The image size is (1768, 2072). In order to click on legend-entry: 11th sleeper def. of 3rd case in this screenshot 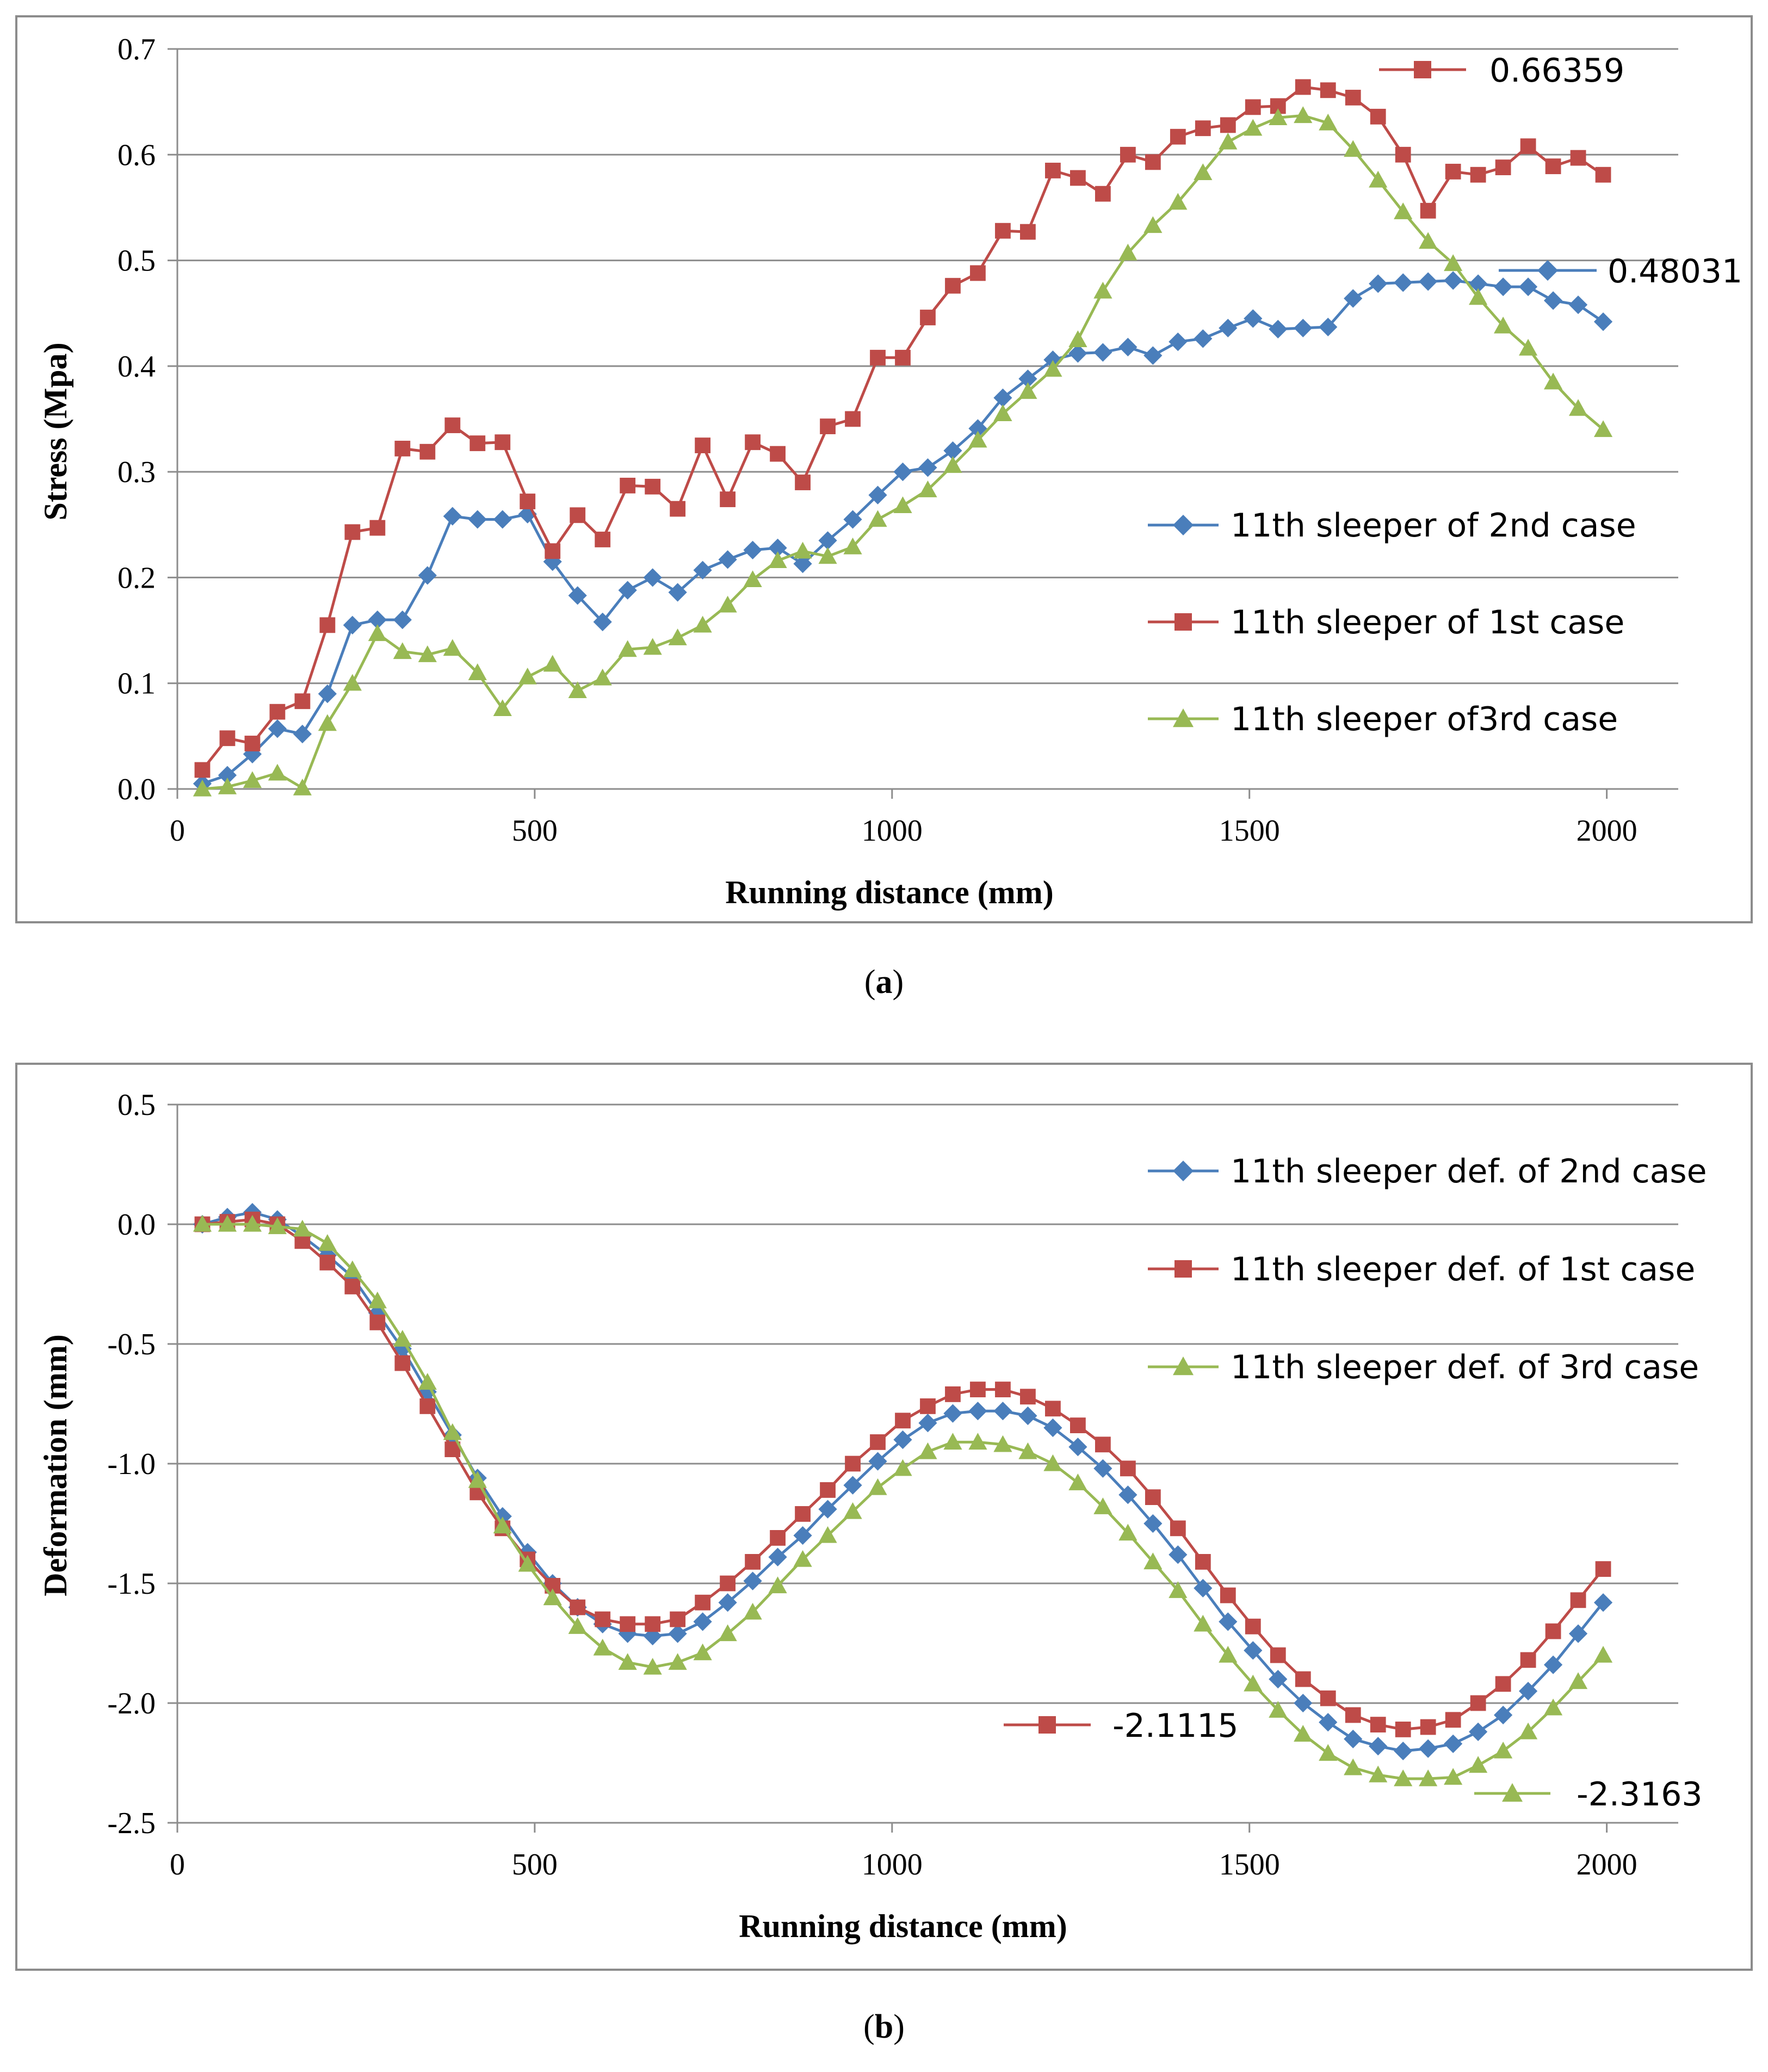, I will do `click(1423, 1367)`.